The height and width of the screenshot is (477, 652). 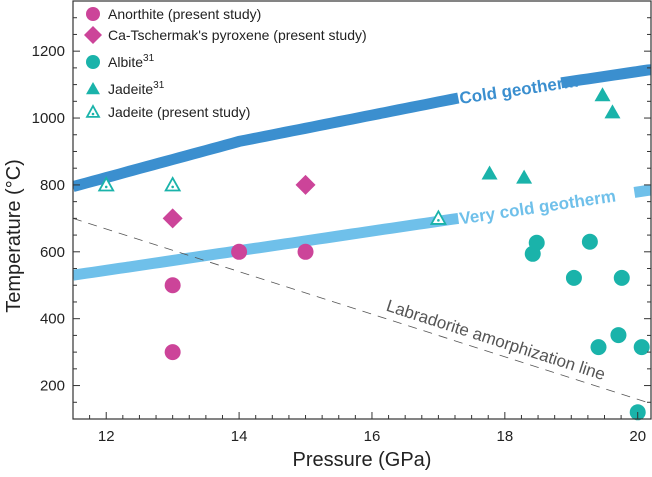 I want to click on legend-ca-tschermak-s-pyroxene-present-study-marker, so click(x=93, y=35).